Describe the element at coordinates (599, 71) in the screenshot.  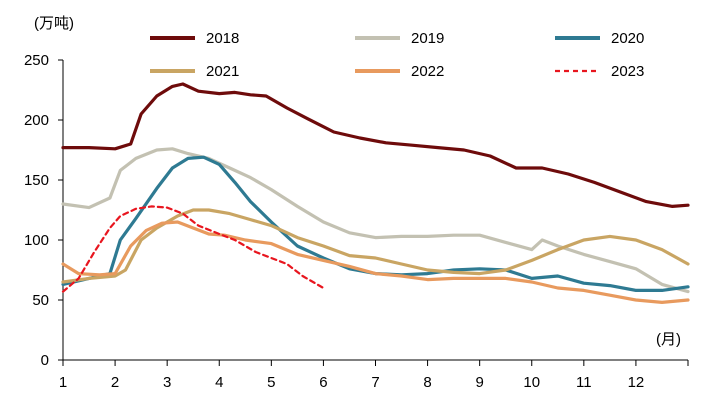
I see `legend-item-2023: 2023` at that location.